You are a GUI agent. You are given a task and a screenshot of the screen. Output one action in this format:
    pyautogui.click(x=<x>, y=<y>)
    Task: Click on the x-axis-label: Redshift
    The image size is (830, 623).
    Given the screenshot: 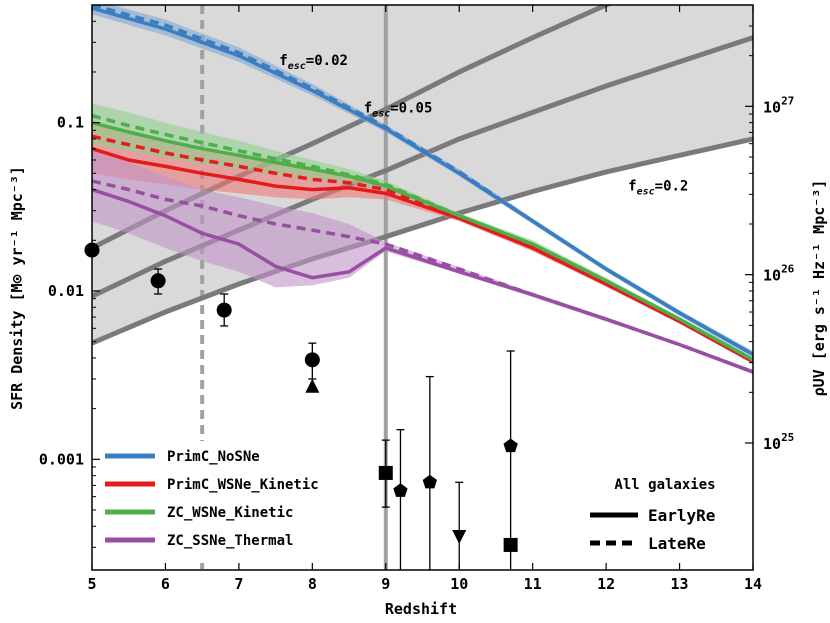 What is the action you would take?
    pyautogui.click(x=421, y=609)
    